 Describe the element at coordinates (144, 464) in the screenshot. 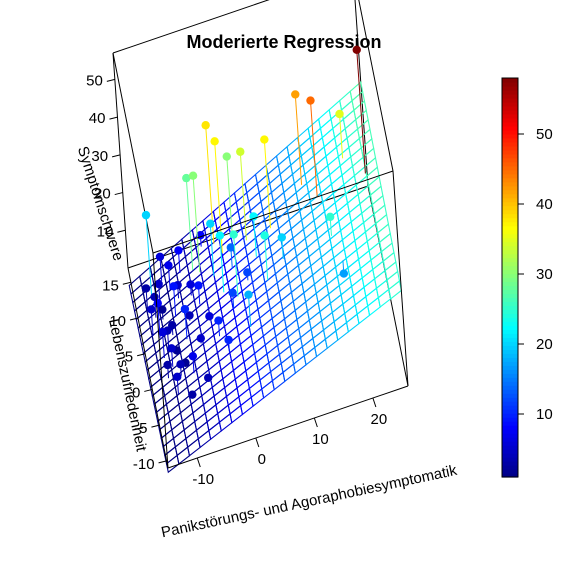

I see `y-tick-label: -10` at that location.